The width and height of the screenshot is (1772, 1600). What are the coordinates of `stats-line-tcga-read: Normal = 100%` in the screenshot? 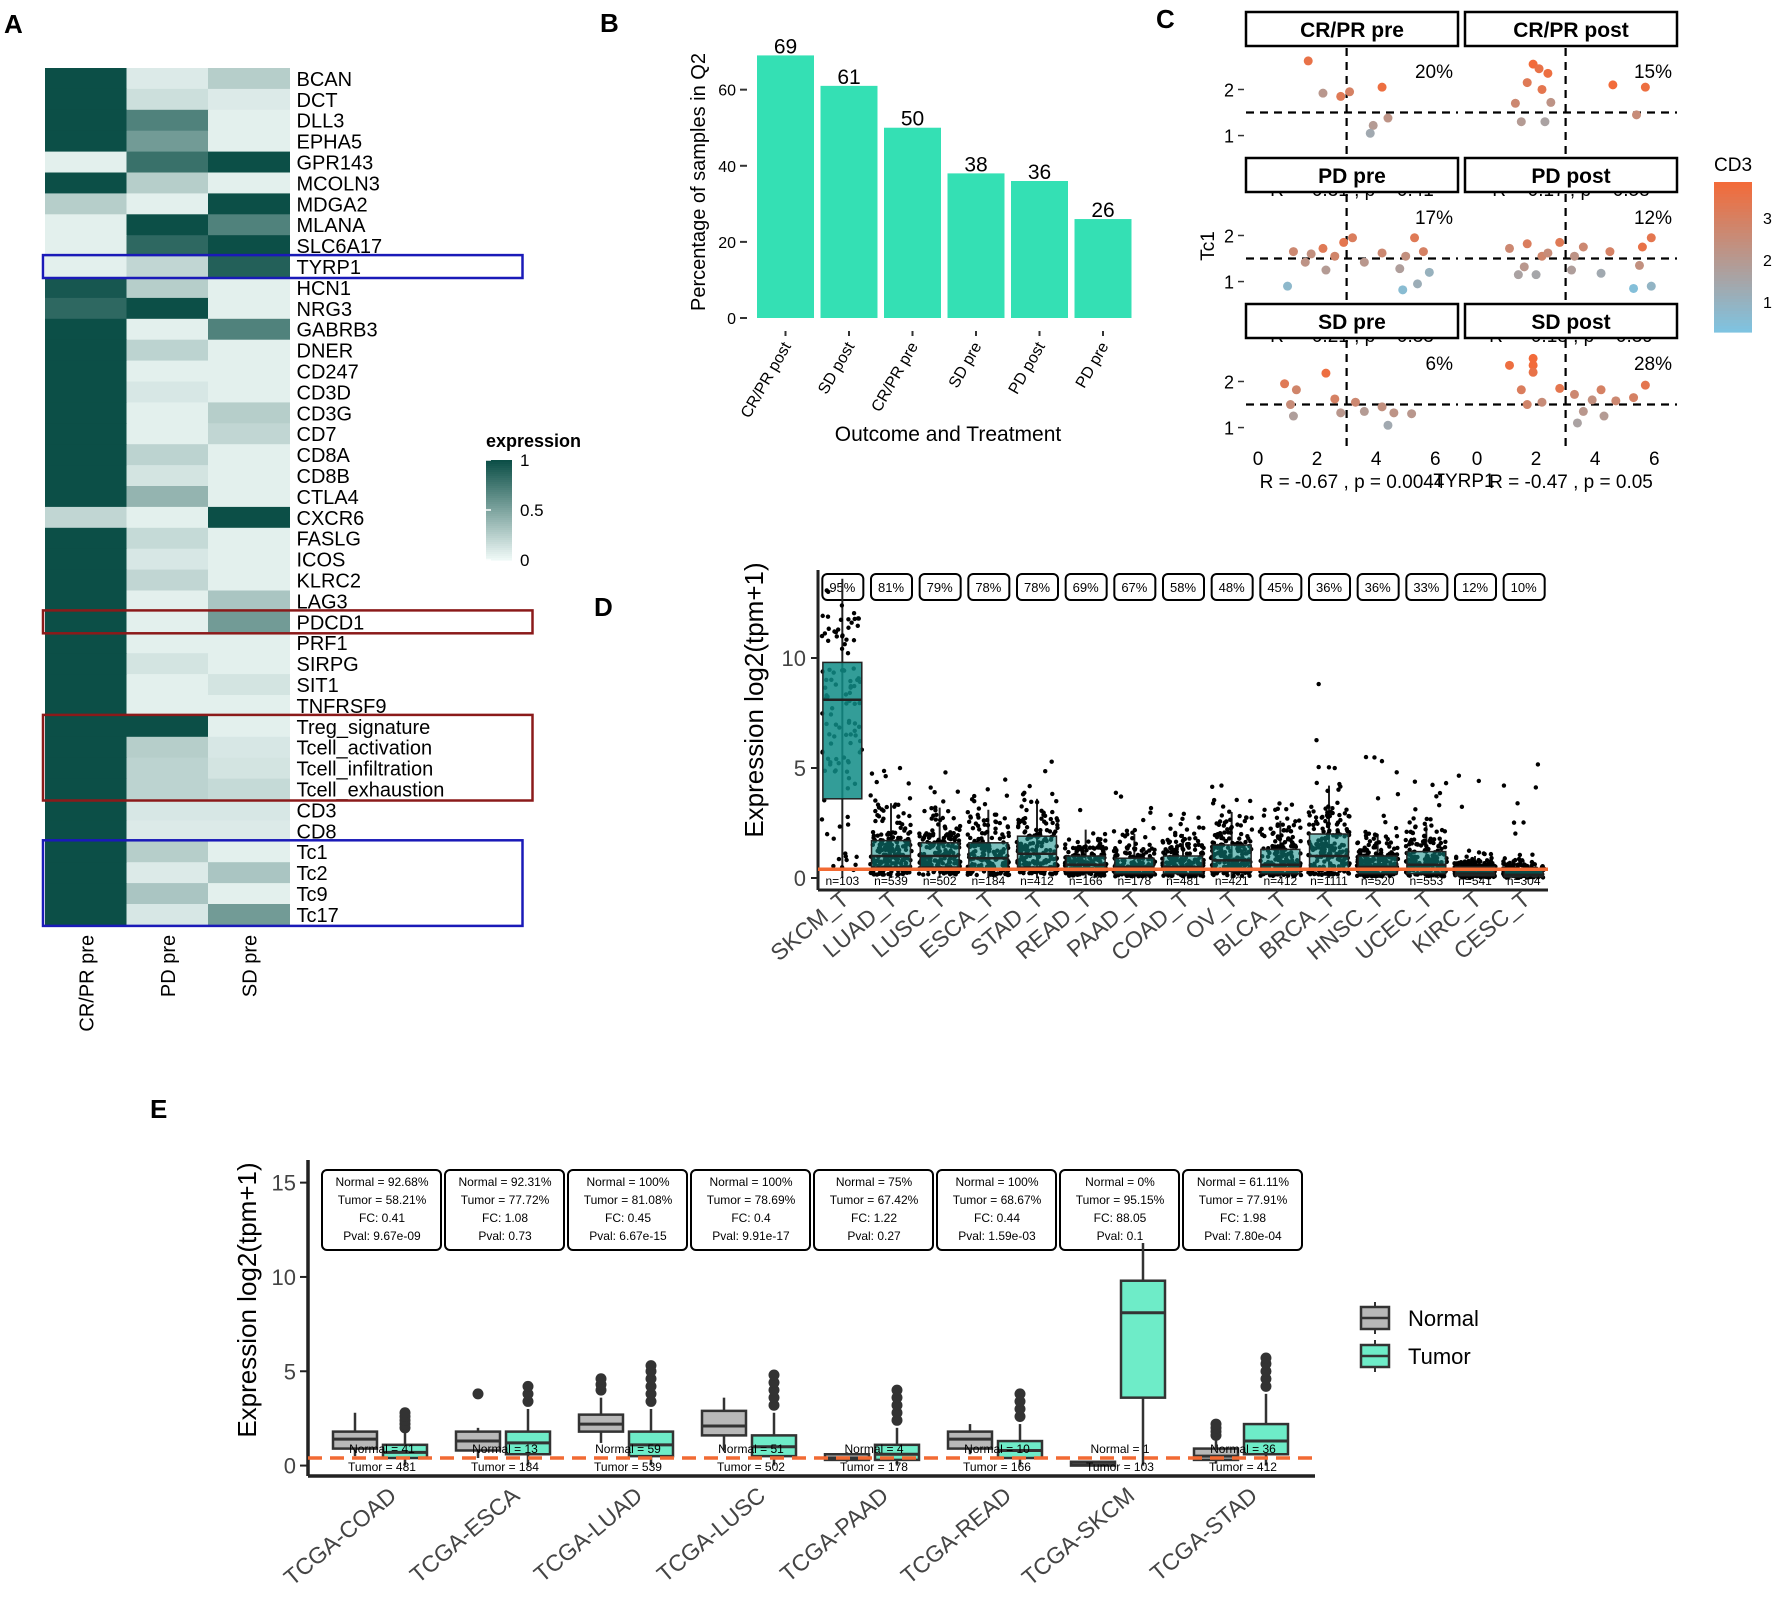 It's located at (996, 1182).